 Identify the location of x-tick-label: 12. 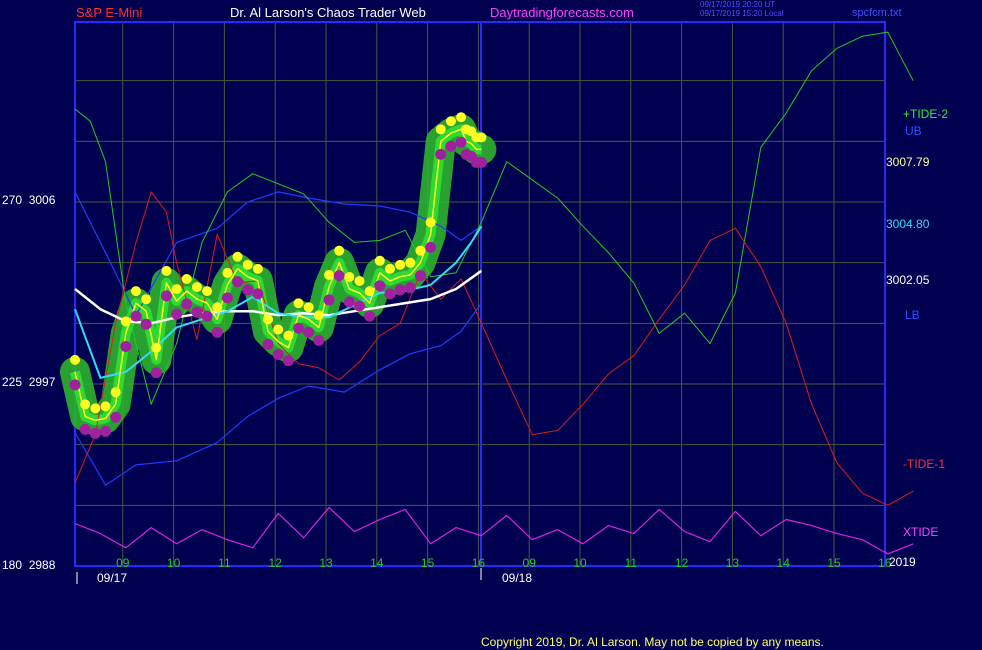
(276, 563).